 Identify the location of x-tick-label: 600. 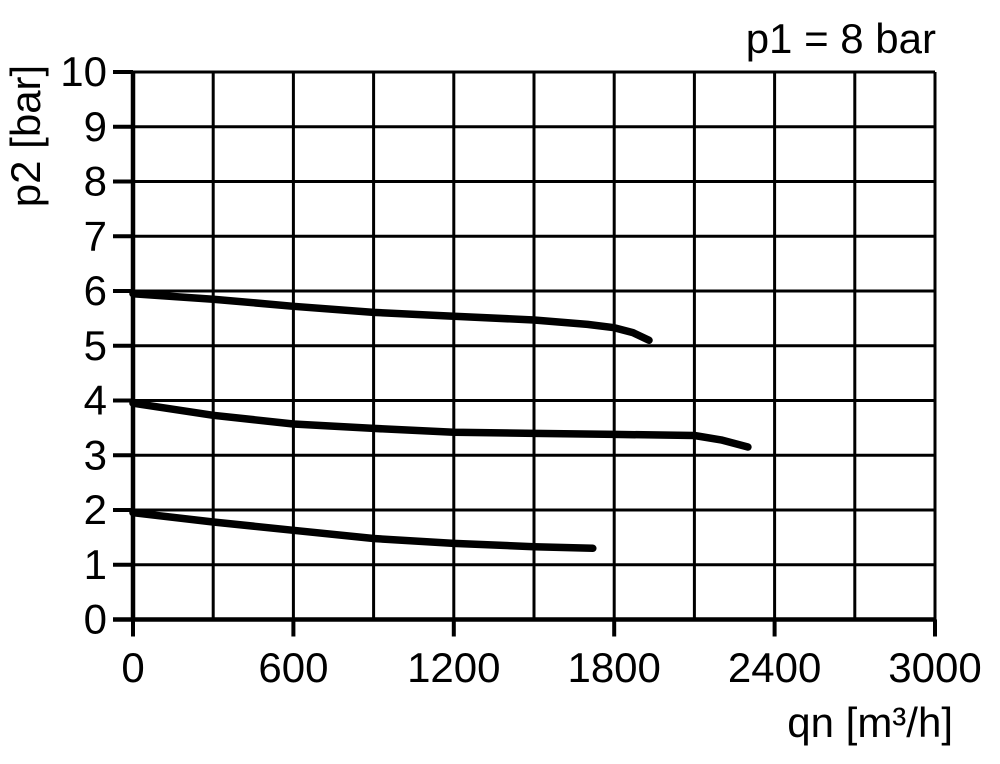
(293, 667).